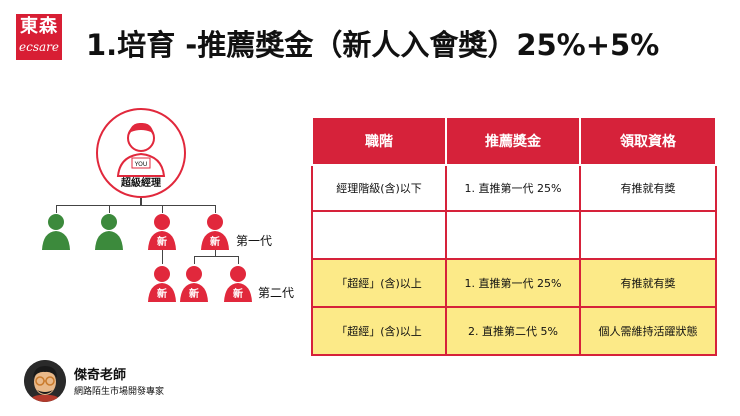 Image resolution: width=740 pixels, height=416 pixels. I want to click on header-bonus: 推薦獎金, so click(513, 141).